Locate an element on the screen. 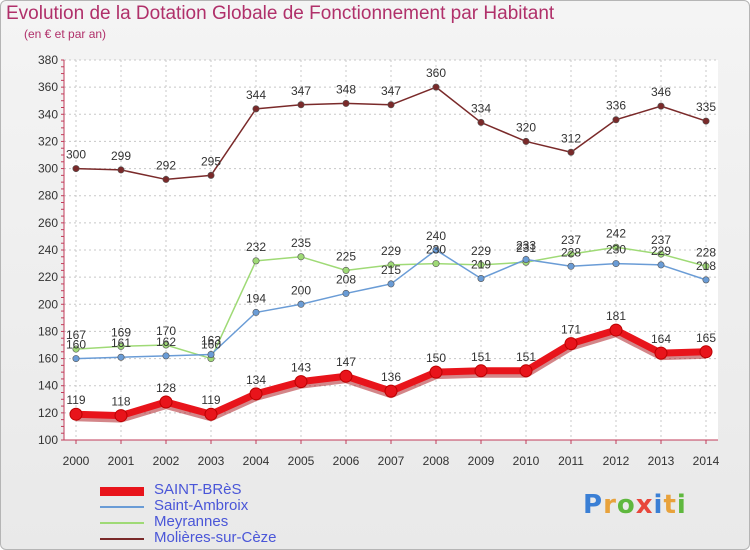 This screenshot has width=750, height=550. y-tick-label: 320 is located at coordinates (48, 141).